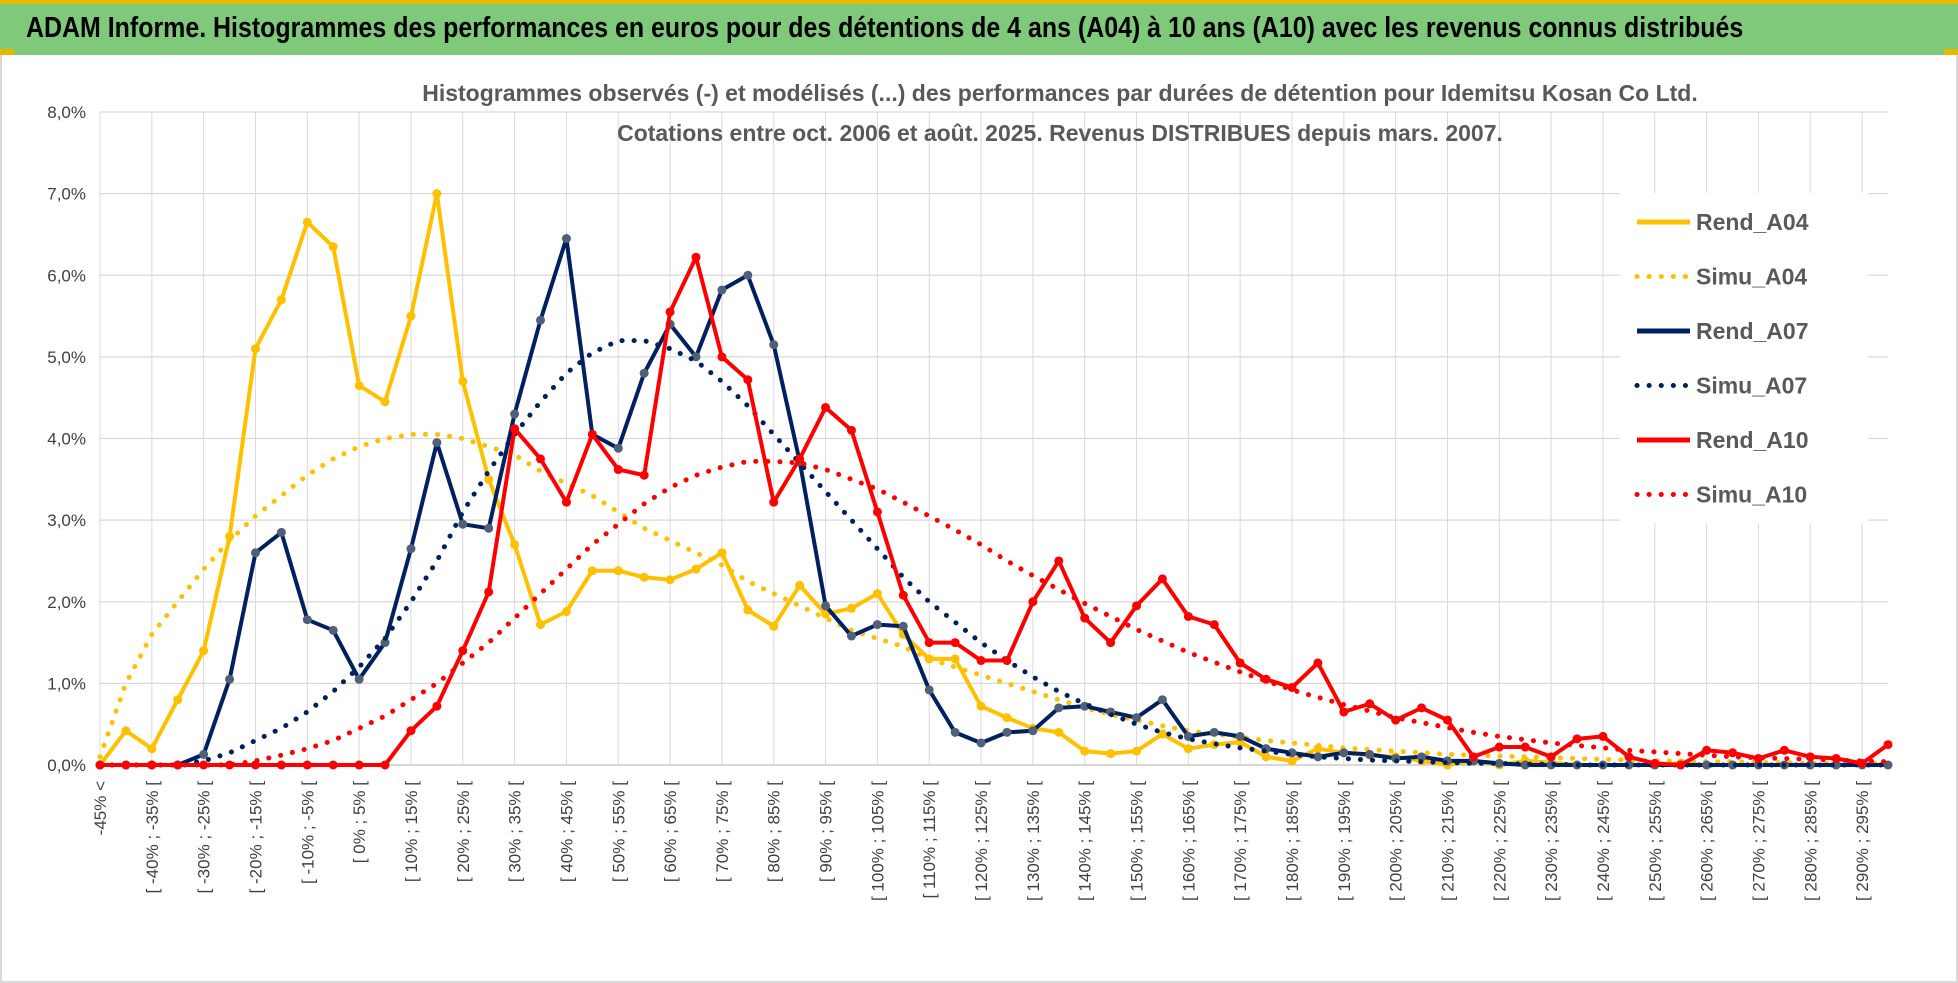 The image size is (1958, 983). Describe the element at coordinates (66, 439) in the screenshot. I see `y-axis-ticks: 0,0% 1,0% 2,0% 3,0% 4,0% 5,0% 6,0% 7,0% 8,0%` at that location.